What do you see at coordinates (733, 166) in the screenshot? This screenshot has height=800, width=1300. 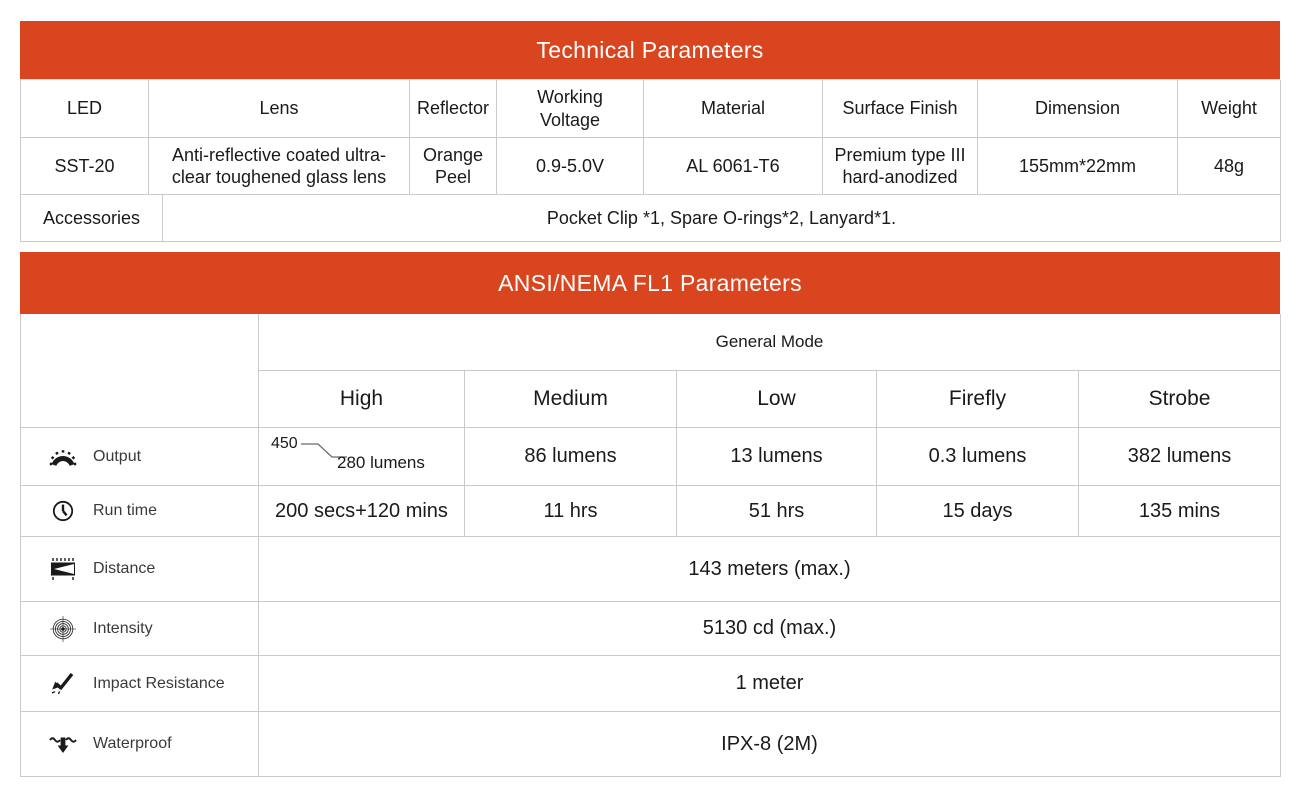 I see `tech-value-material: AL 6061-T6` at bounding box center [733, 166].